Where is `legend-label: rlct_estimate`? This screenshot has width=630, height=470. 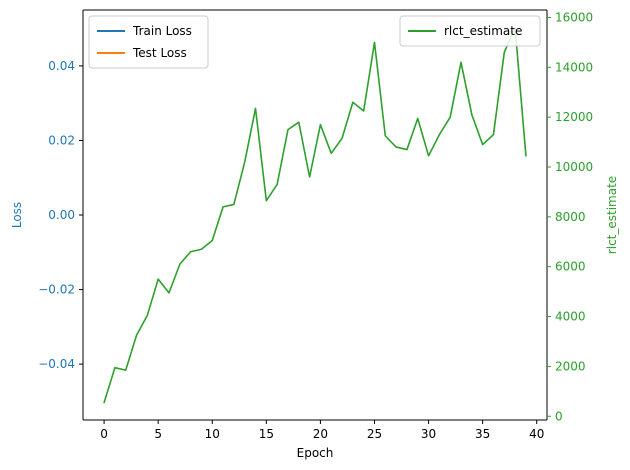
legend-label: rlct_estimate is located at coordinates (483, 31).